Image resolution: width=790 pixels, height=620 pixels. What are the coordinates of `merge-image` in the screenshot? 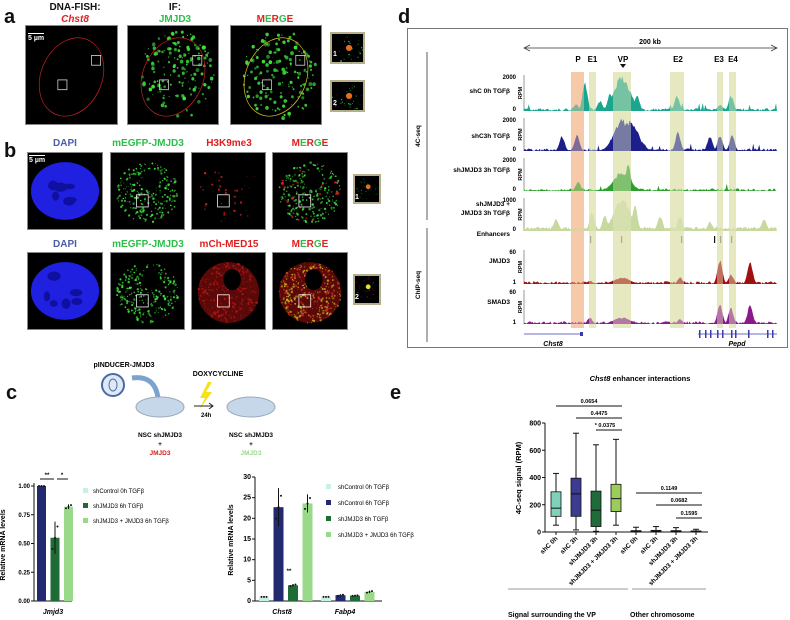 It's located at (310, 191).